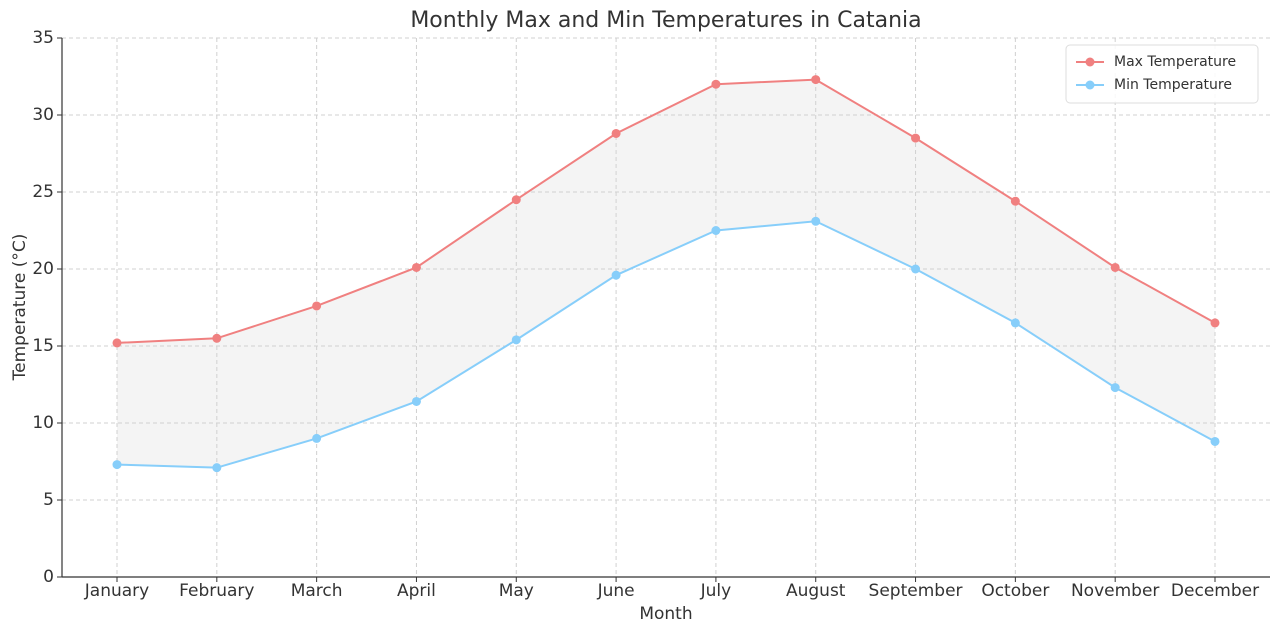 Image resolution: width=1280 pixels, height=635 pixels. I want to click on x-axis-label: Month, so click(665, 614).